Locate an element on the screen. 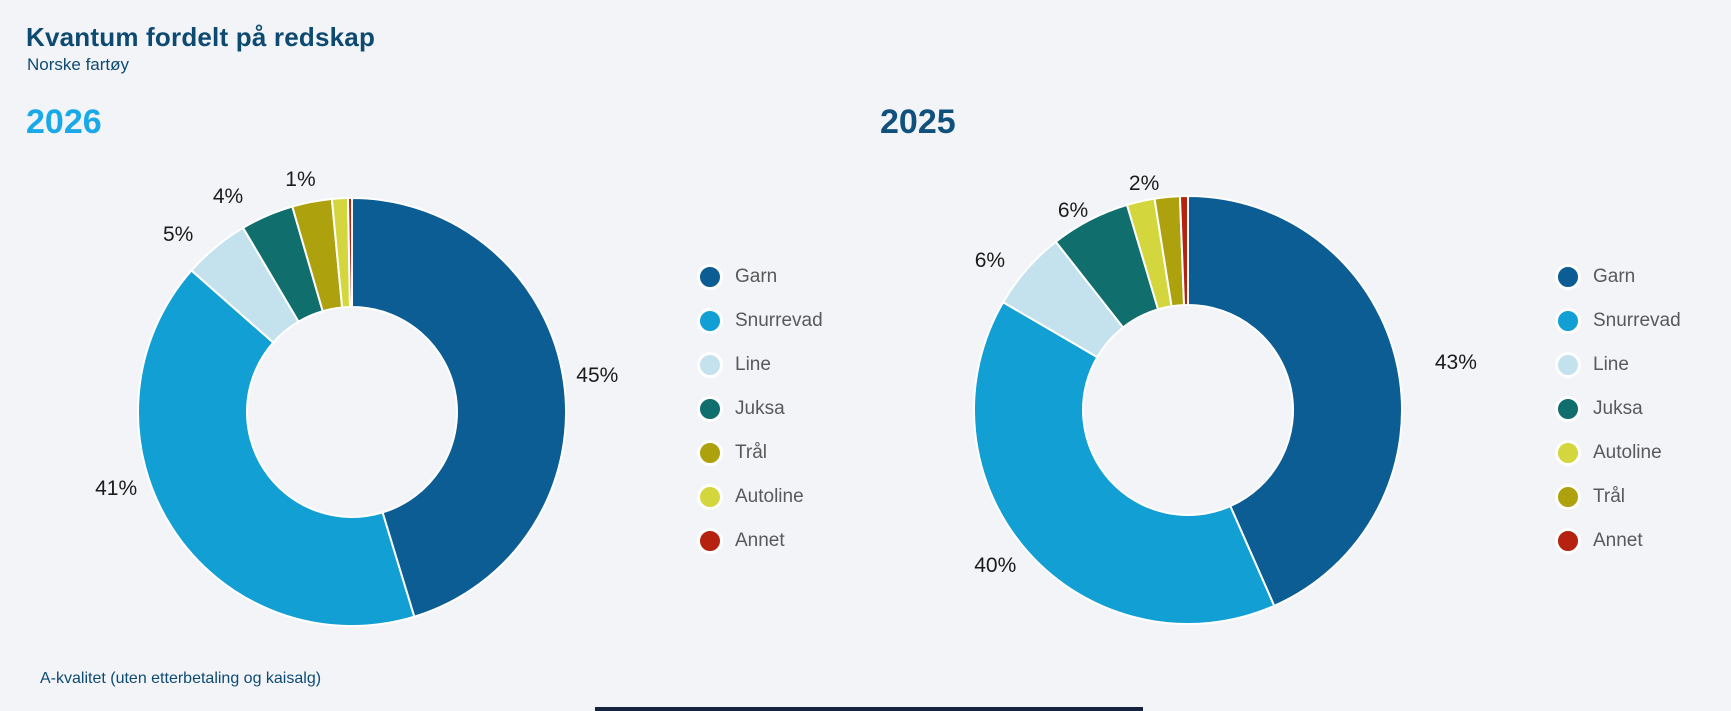 The width and height of the screenshot is (1731, 711). legend-2025: Garn Snurrevad Line Juksa Autoline Trål Annet is located at coordinates (1618, 418).